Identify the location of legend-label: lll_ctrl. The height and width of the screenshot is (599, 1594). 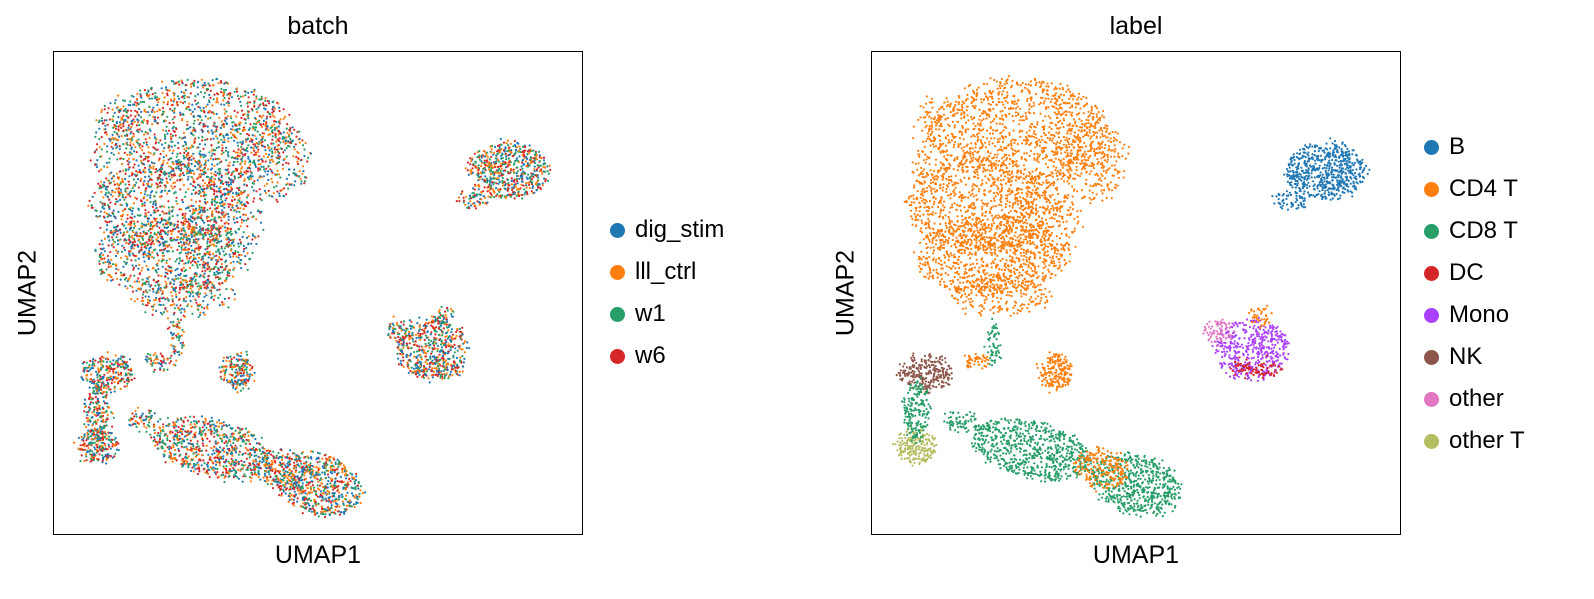
(666, 271).